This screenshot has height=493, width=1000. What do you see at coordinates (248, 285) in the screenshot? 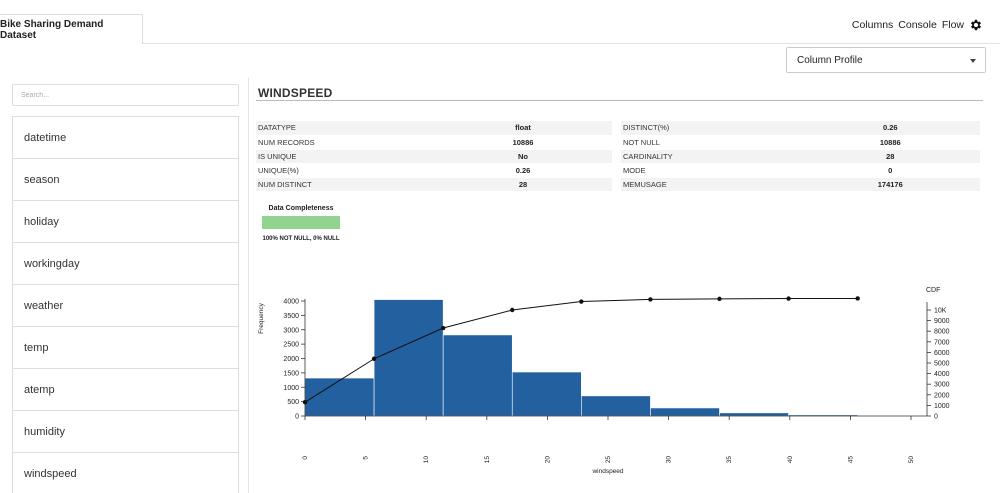
I see `panel-divider` at bounding box center [248, 285].